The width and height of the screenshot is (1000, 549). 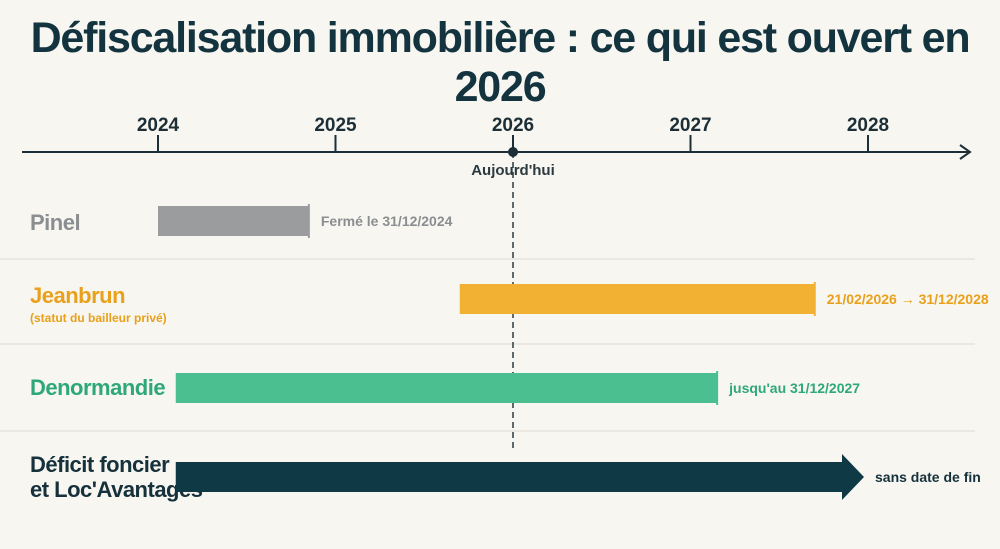 What do you see at coordinates (335, 125) in the screenshot?
I see `axis-tick-label: 2025` at bounding box center [335, 125].